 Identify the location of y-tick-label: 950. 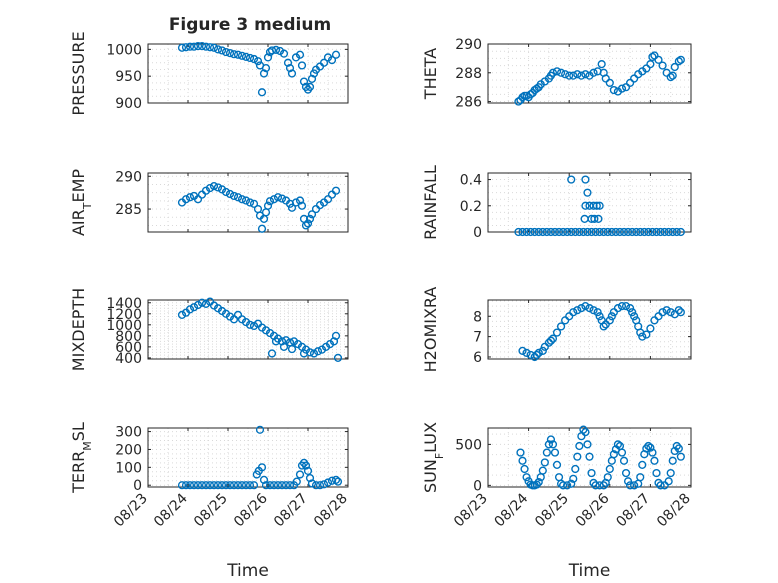
(128, 77).